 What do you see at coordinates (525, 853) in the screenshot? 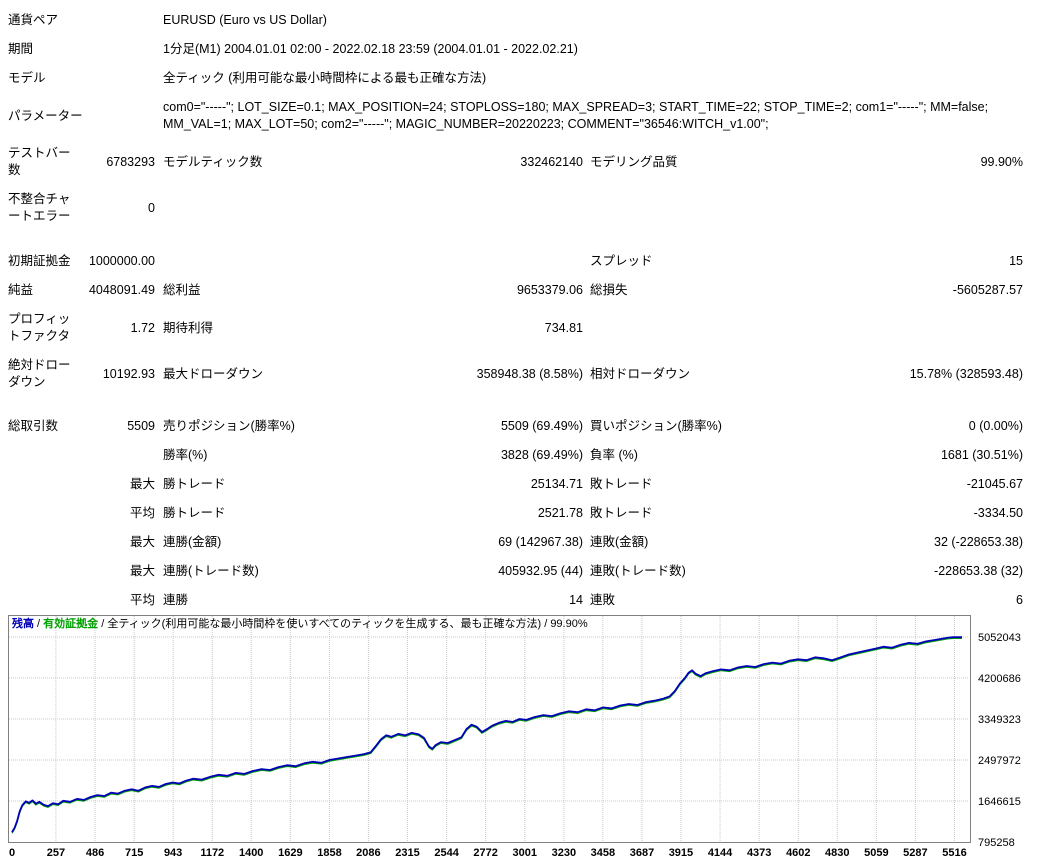
I see `svg-text: 3001` at bounding box center [525, 853].